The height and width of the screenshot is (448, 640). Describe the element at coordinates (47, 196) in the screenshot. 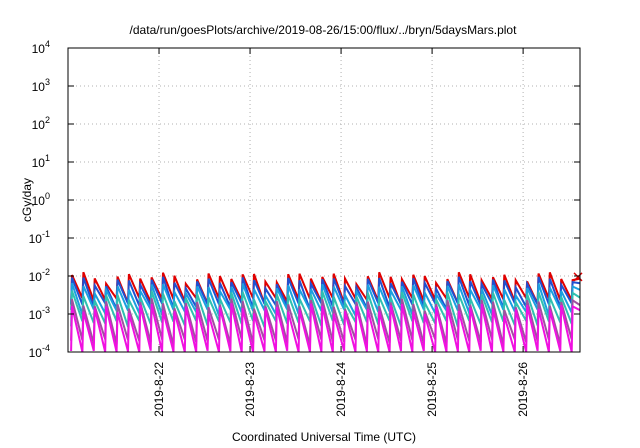

I see `y-tick-exponent: 0` at that location.